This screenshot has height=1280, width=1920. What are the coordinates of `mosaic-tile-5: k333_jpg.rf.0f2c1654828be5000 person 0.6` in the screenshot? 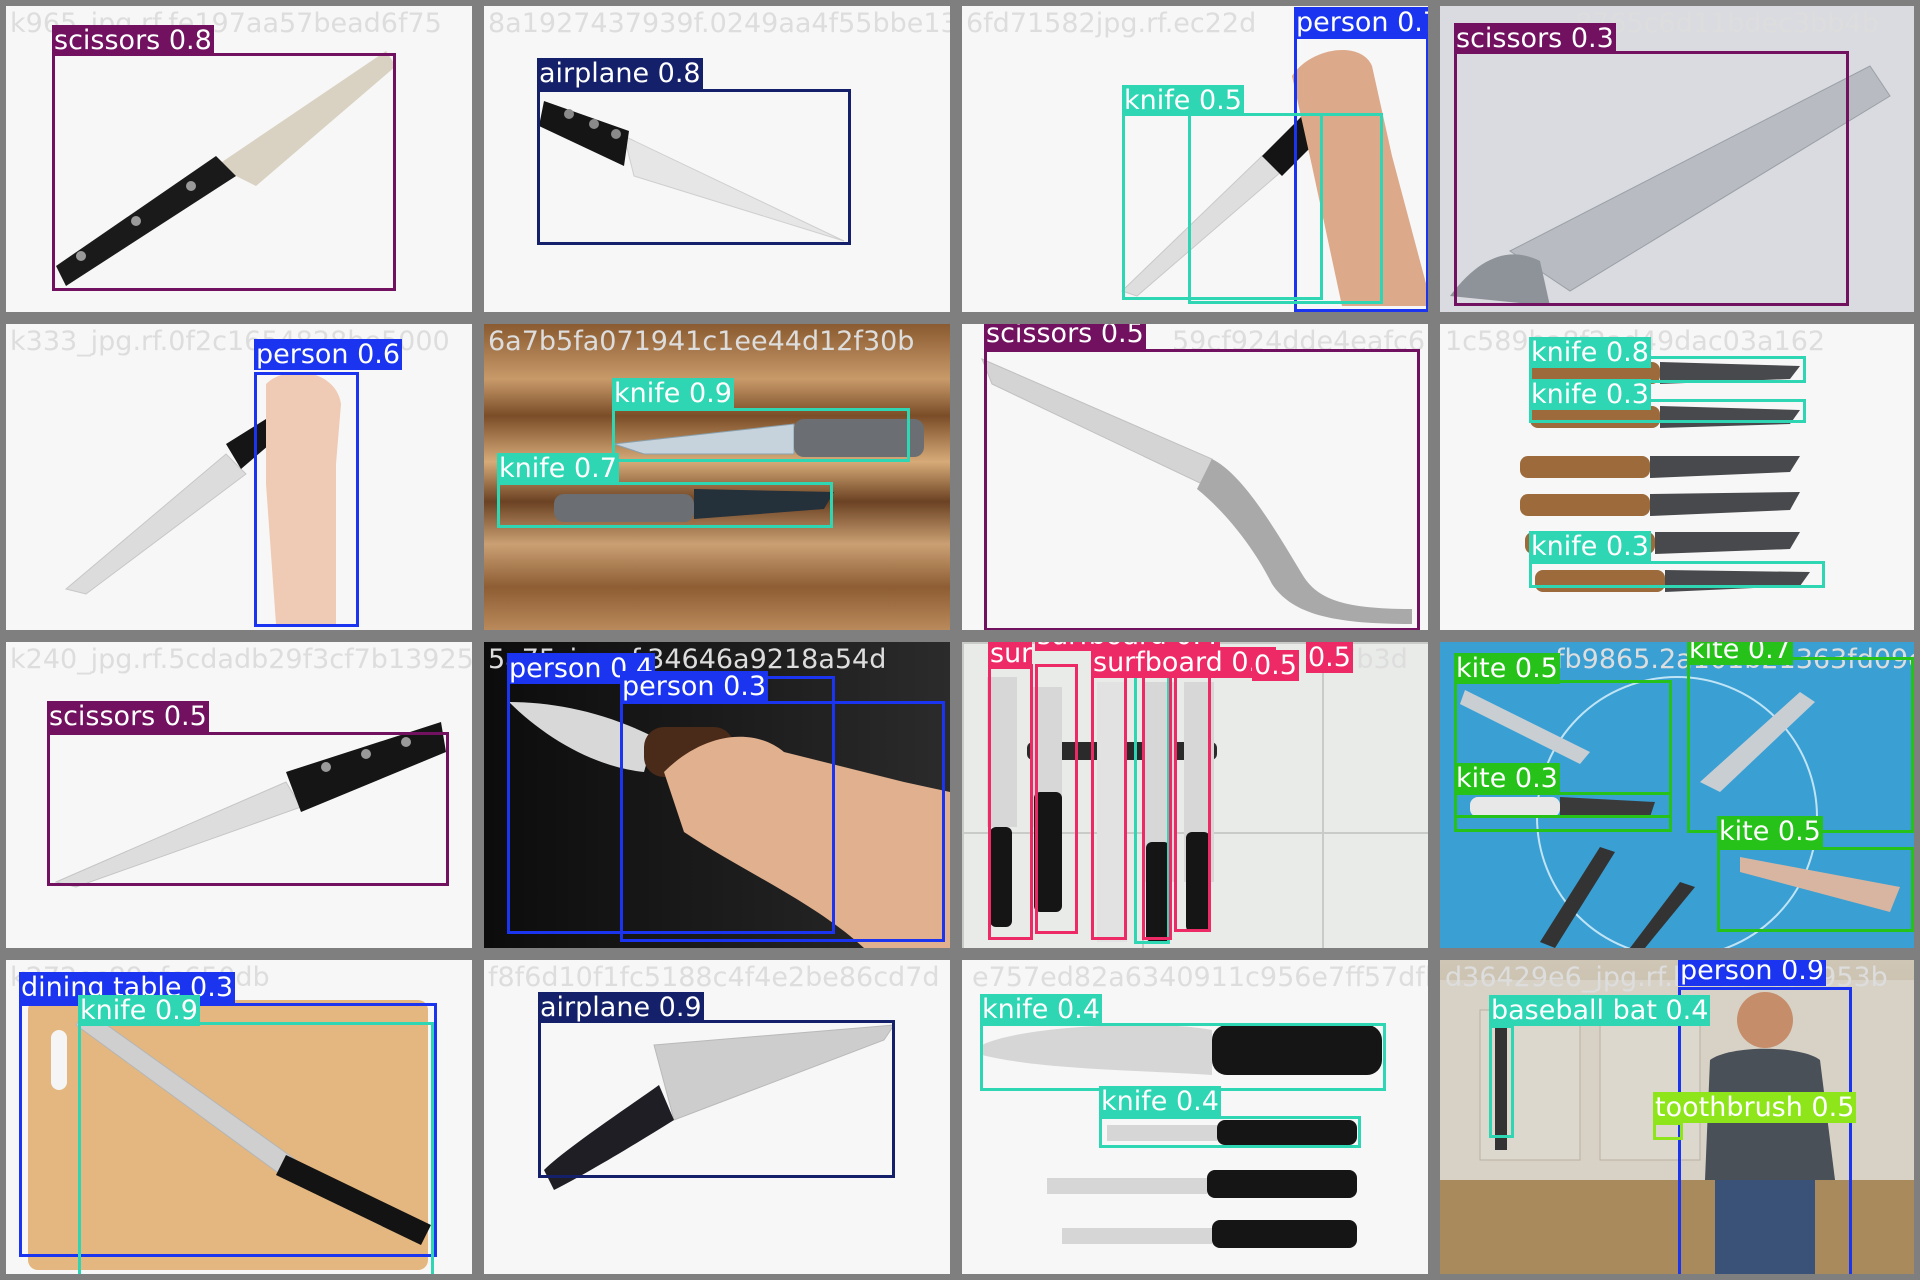 It's located at (239, 477).